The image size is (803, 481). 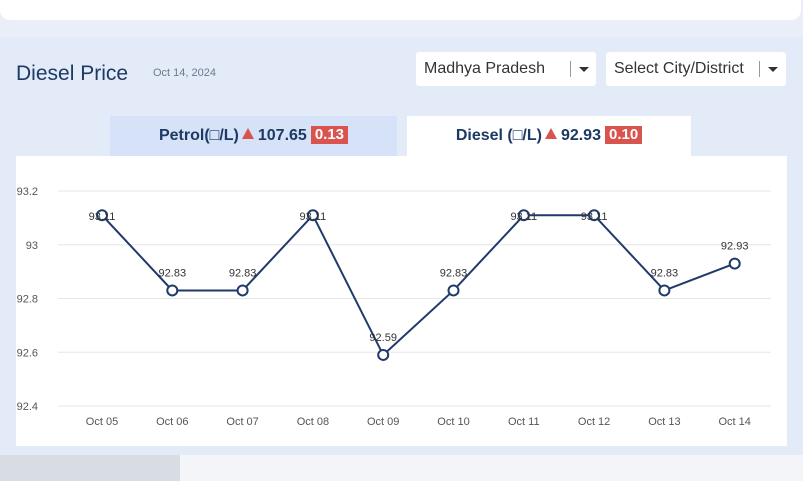 I want to click on data-label-2: 92.83, so click(x=243, y=273).